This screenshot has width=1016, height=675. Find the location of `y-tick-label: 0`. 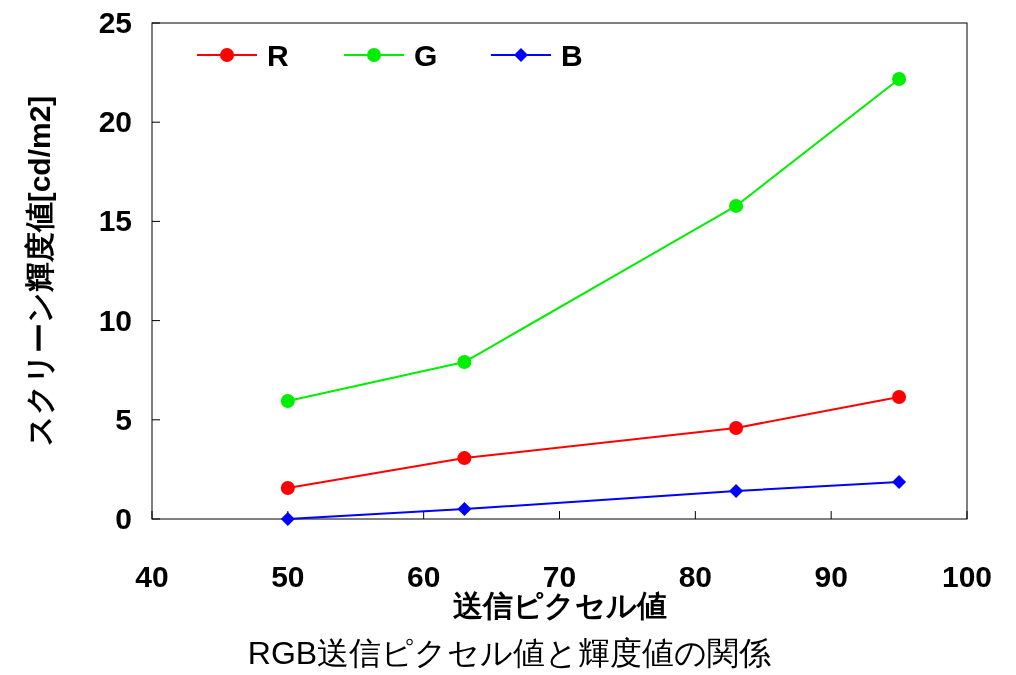

y-tick-label: 0 is located at coordinates (123, 518).